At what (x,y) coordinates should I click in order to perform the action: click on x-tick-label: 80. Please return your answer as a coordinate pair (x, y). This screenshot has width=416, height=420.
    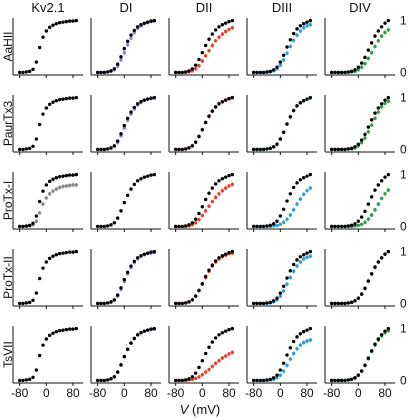
    Looking at the image, I should click on (73, 393).